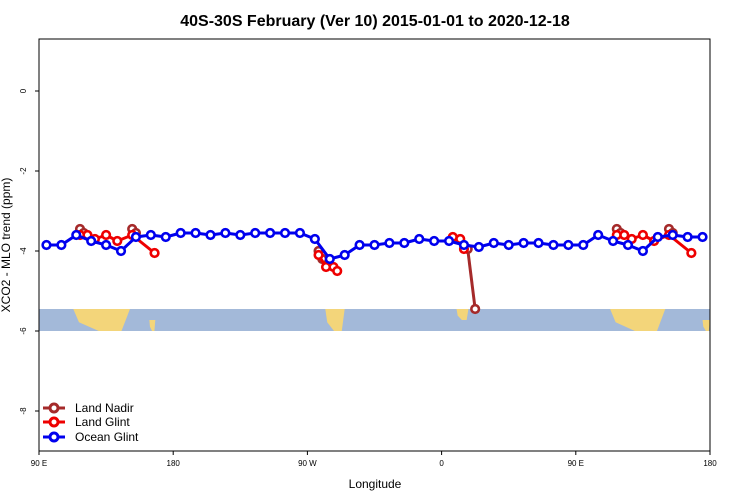  I want to click on x-tick-label-1: 180, so click(174, 463).